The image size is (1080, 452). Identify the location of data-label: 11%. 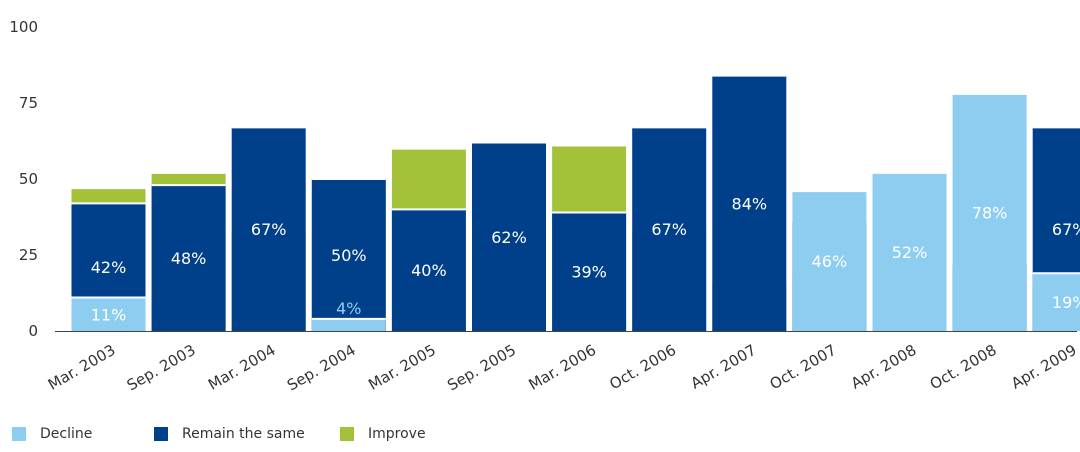
(109, 314).